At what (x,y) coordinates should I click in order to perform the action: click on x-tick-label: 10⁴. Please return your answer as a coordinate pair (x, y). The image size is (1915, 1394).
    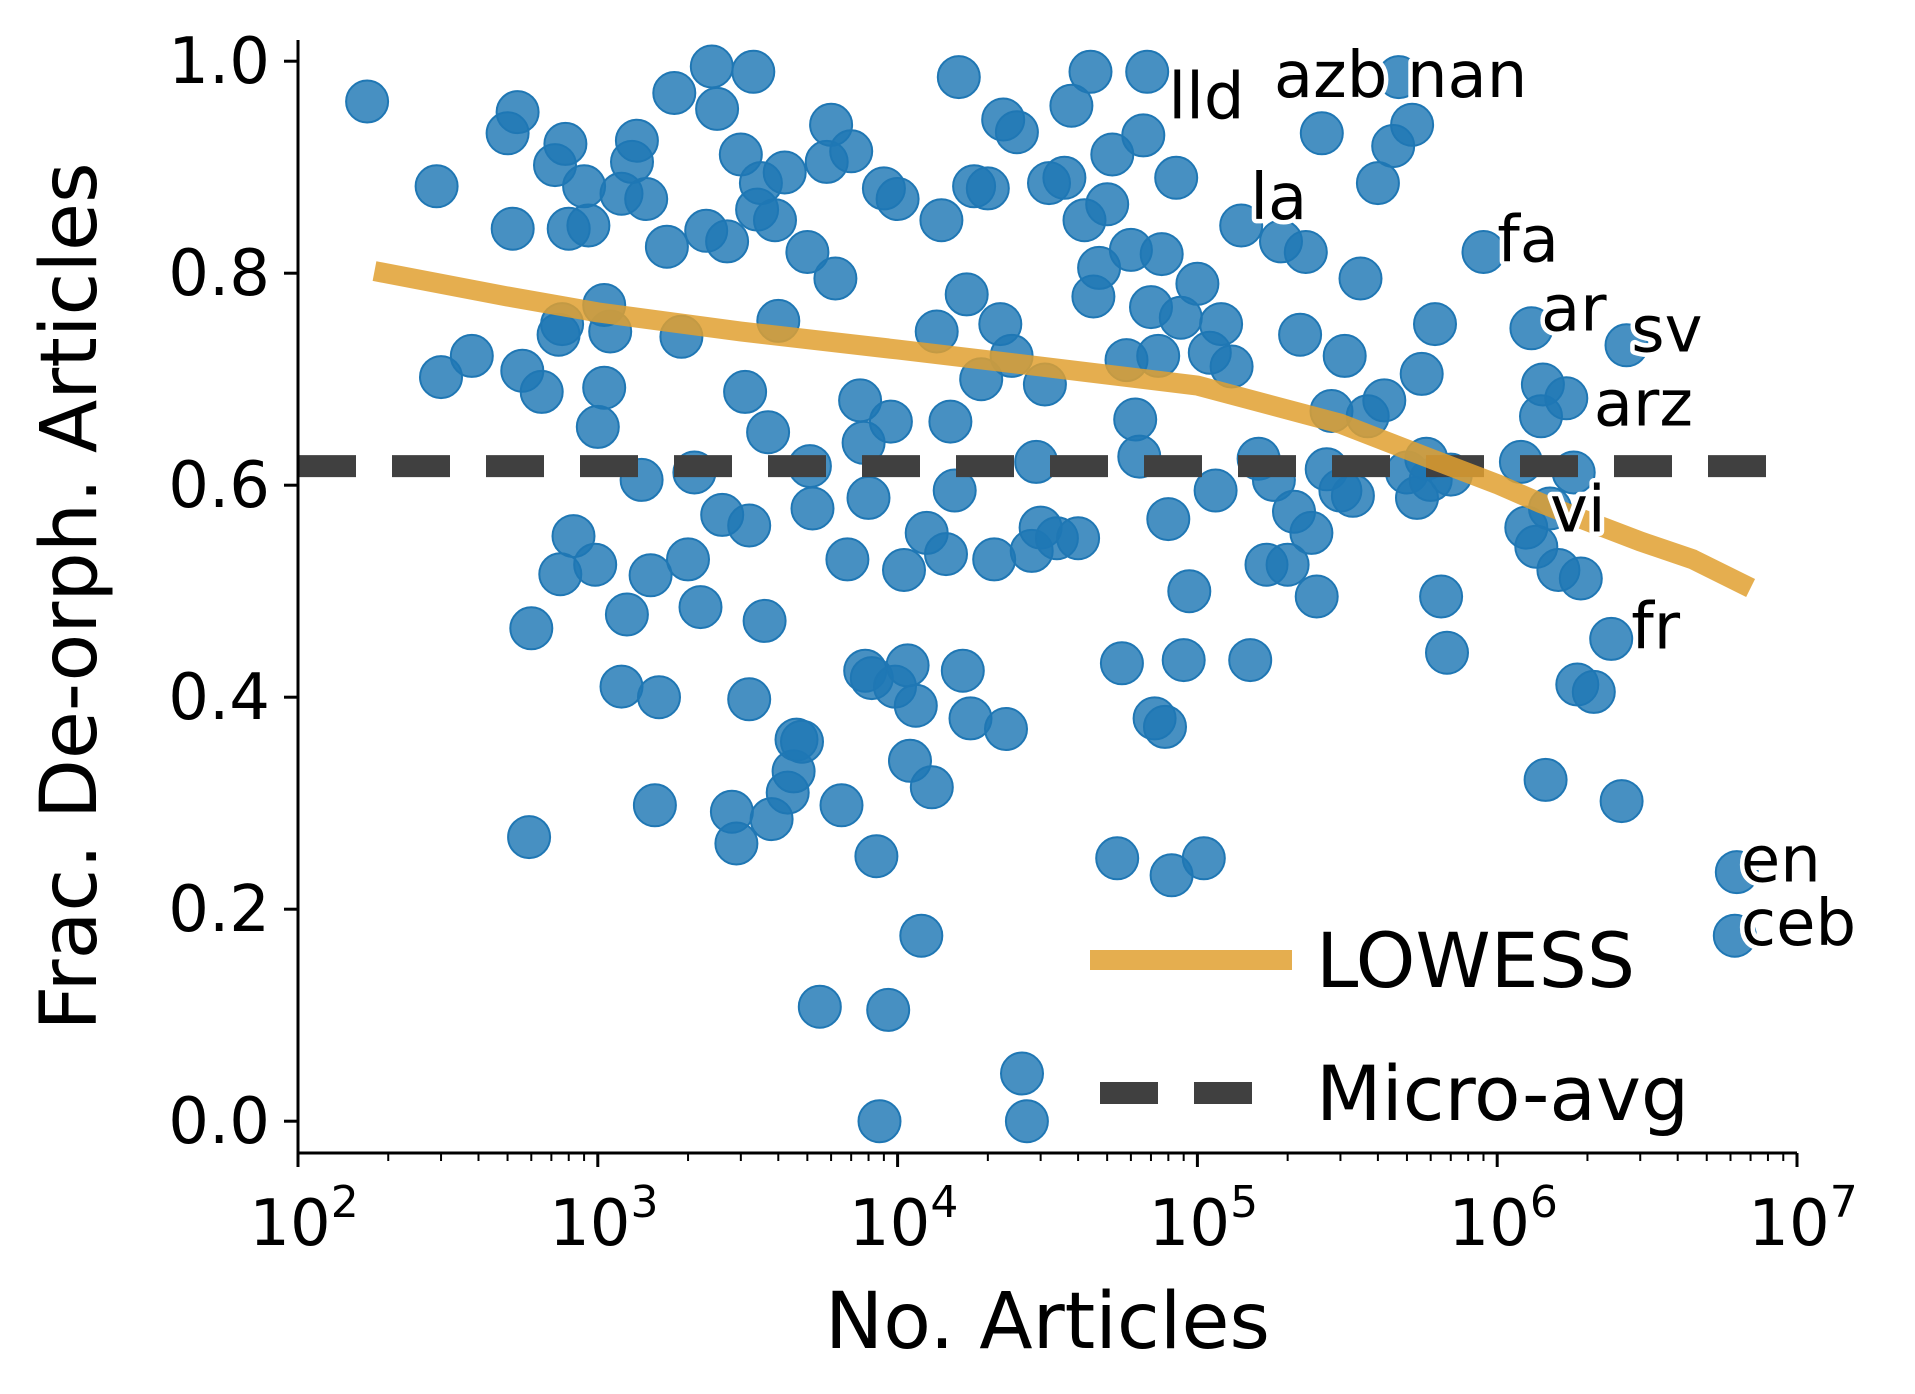
    Looking at the image, I should click on (903, 1219).